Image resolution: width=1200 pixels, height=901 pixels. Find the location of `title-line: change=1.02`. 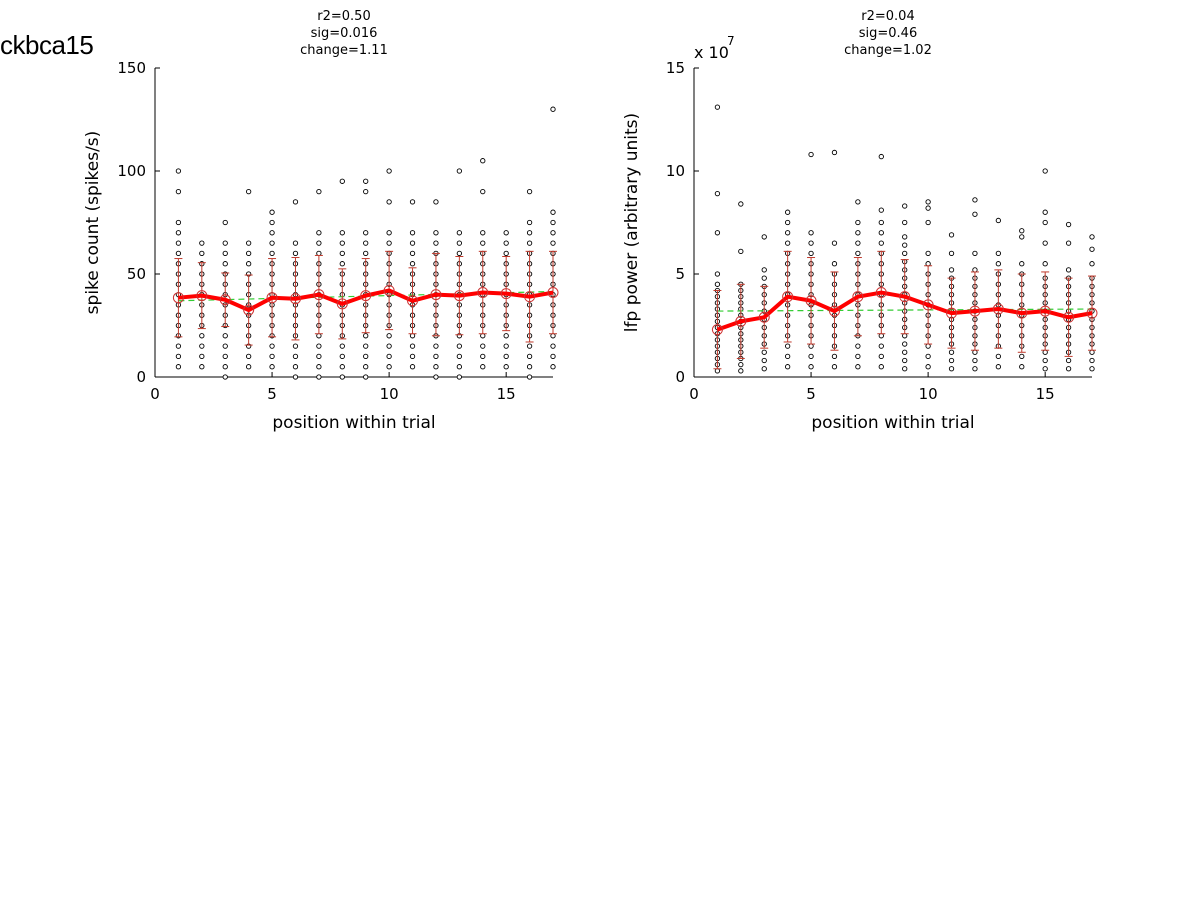

title-line: change=1.02 is located at coordinates (888, 50).